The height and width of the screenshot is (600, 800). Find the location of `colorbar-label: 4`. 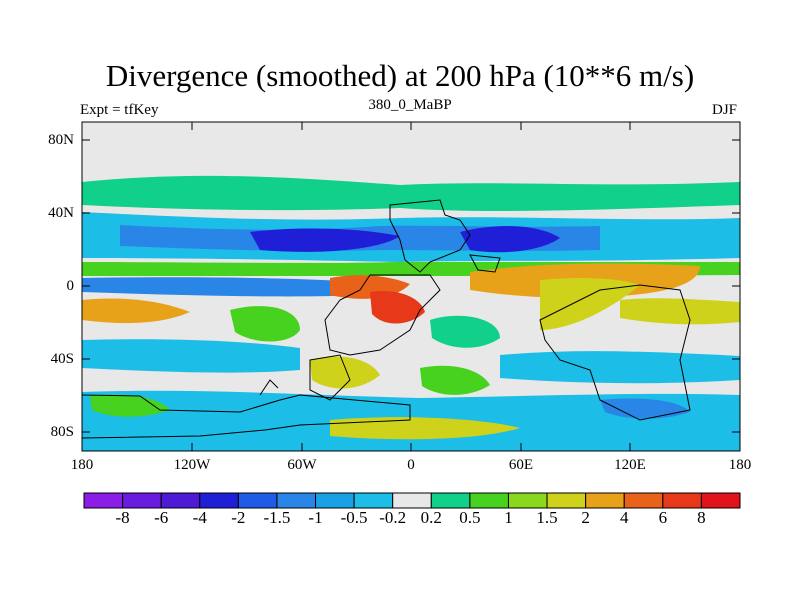

colorbar-label: 4 is located at coordinates (624, 517).